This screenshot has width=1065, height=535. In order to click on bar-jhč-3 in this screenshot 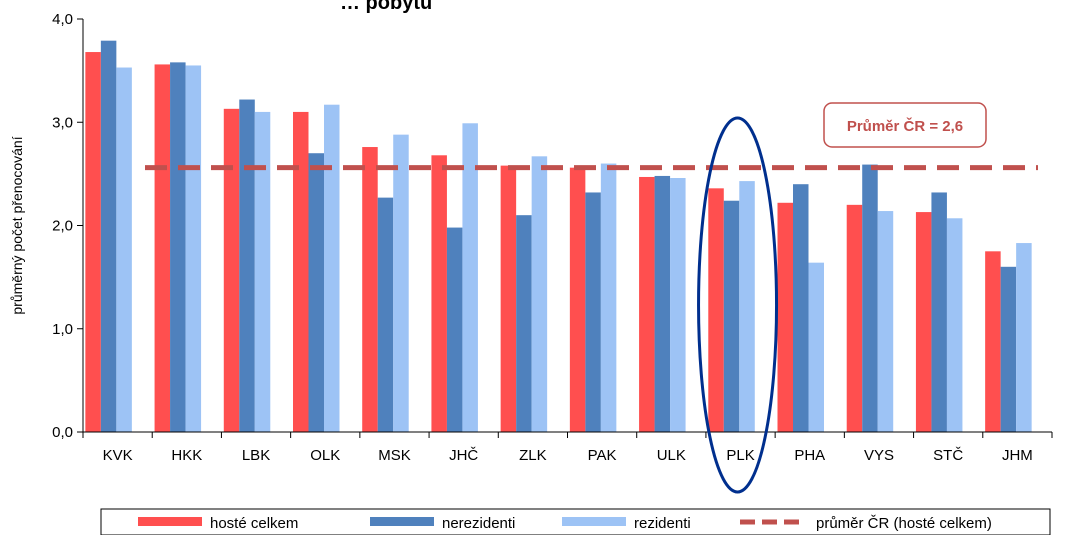, I will do `click(470, 277)`.